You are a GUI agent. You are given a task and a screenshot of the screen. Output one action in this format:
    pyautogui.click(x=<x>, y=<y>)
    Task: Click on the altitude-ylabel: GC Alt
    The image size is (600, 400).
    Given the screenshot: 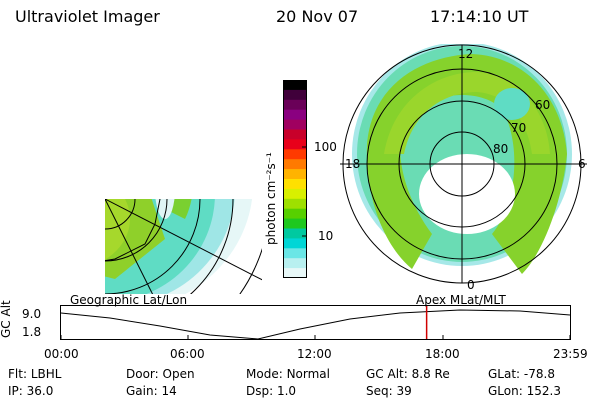 What is the action you would take?
    pyautogui.click(x=6, y=319)
    